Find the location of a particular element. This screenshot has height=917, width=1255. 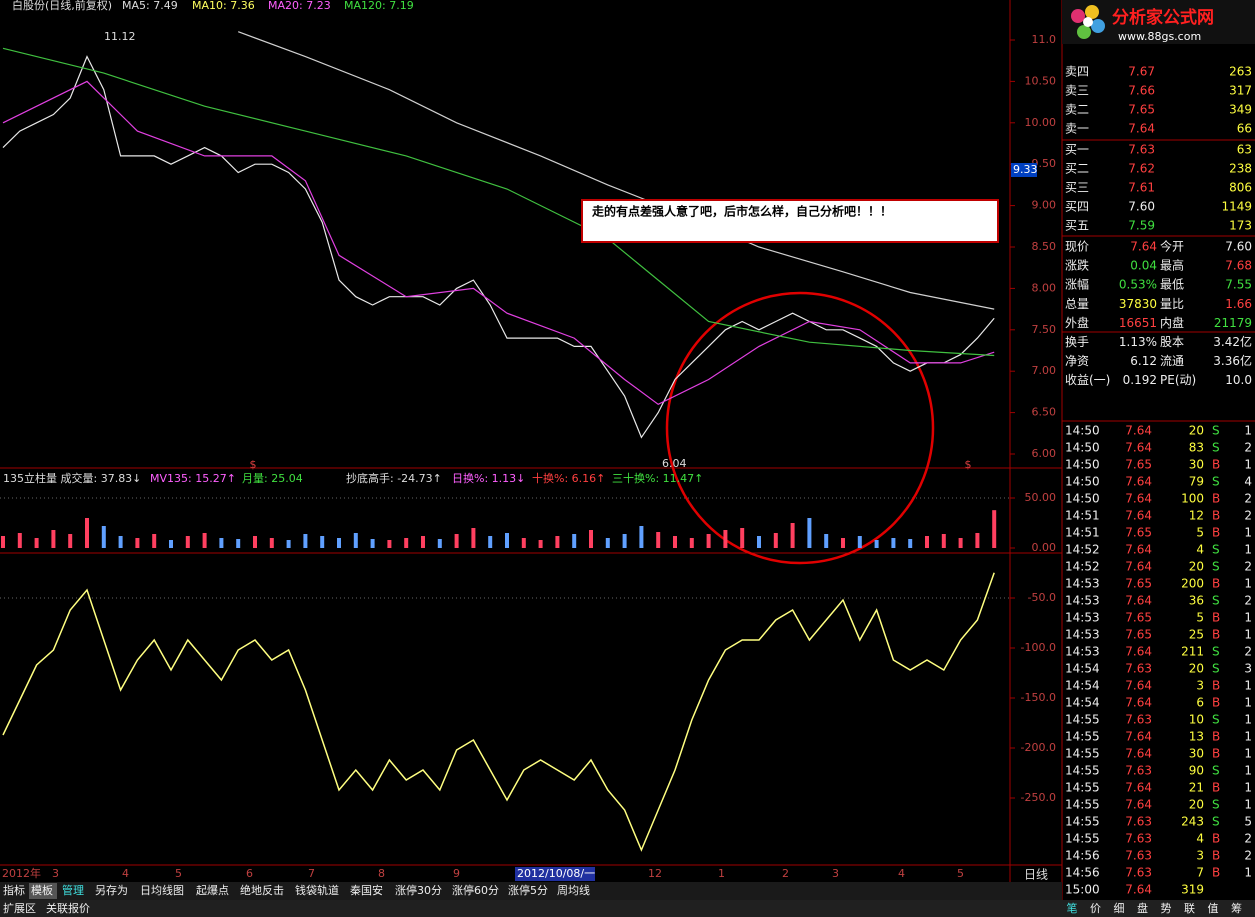

trade-time: 14:51 is located at coordinates (1082, 533).